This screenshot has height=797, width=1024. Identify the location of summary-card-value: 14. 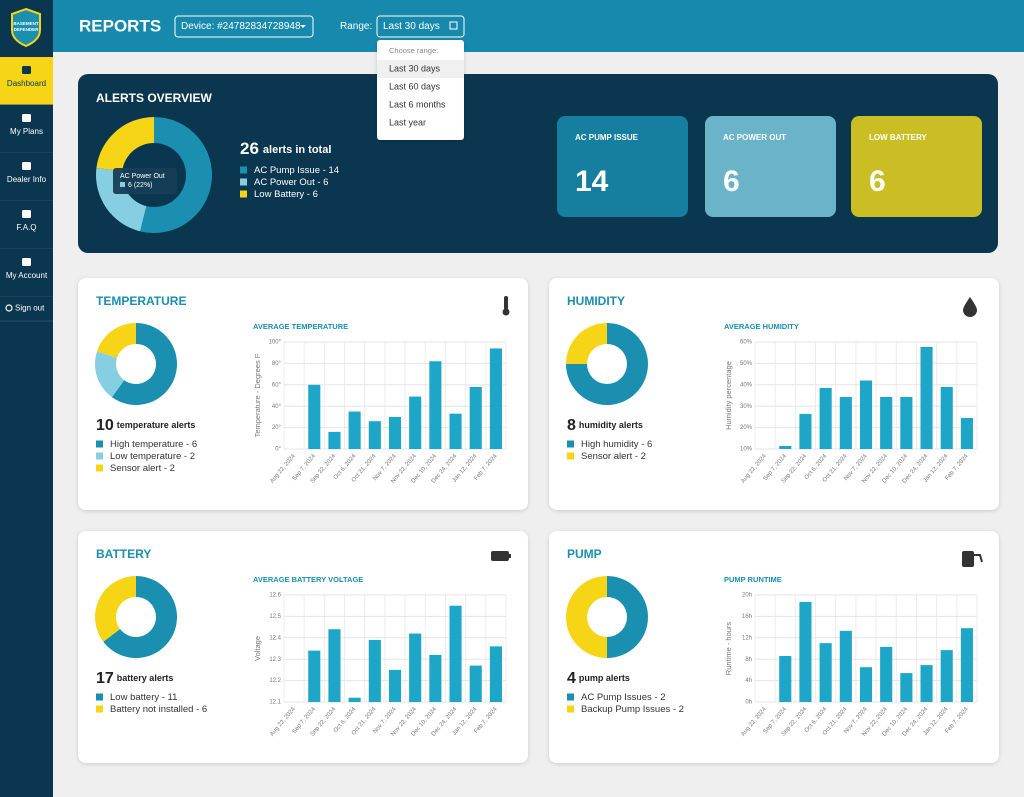
(592, 181).